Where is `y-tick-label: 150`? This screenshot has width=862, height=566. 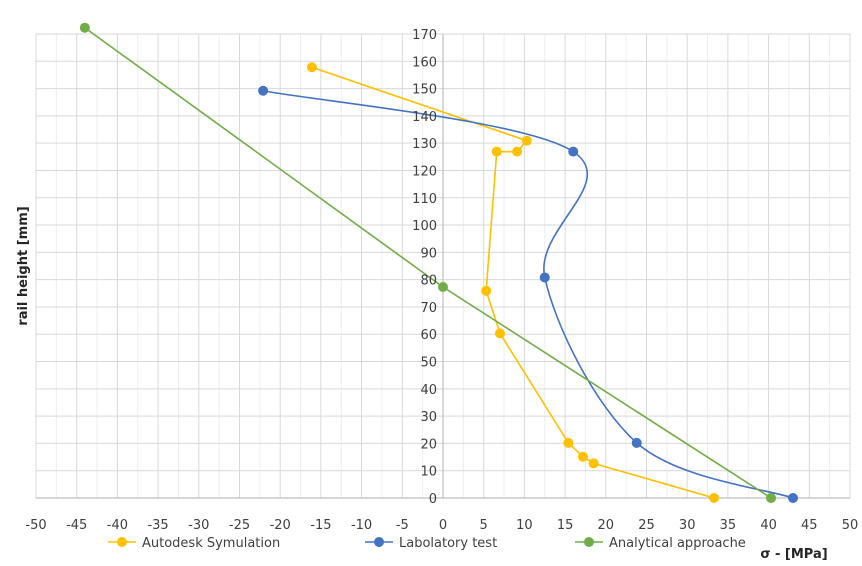 y-tick-label: 150 is located at coordinates (424, 90).